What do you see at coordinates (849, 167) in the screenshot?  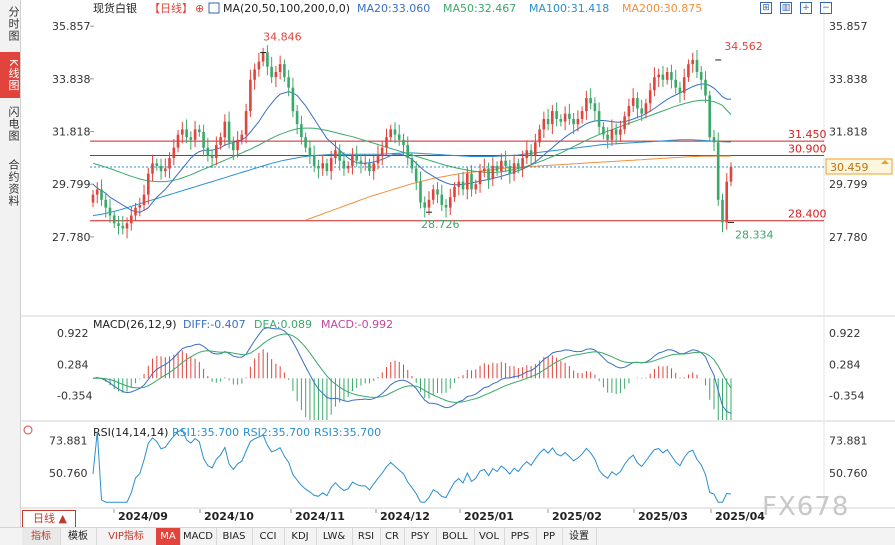 I see `current-price-label: 30.459` at bounding box center [849, 167].